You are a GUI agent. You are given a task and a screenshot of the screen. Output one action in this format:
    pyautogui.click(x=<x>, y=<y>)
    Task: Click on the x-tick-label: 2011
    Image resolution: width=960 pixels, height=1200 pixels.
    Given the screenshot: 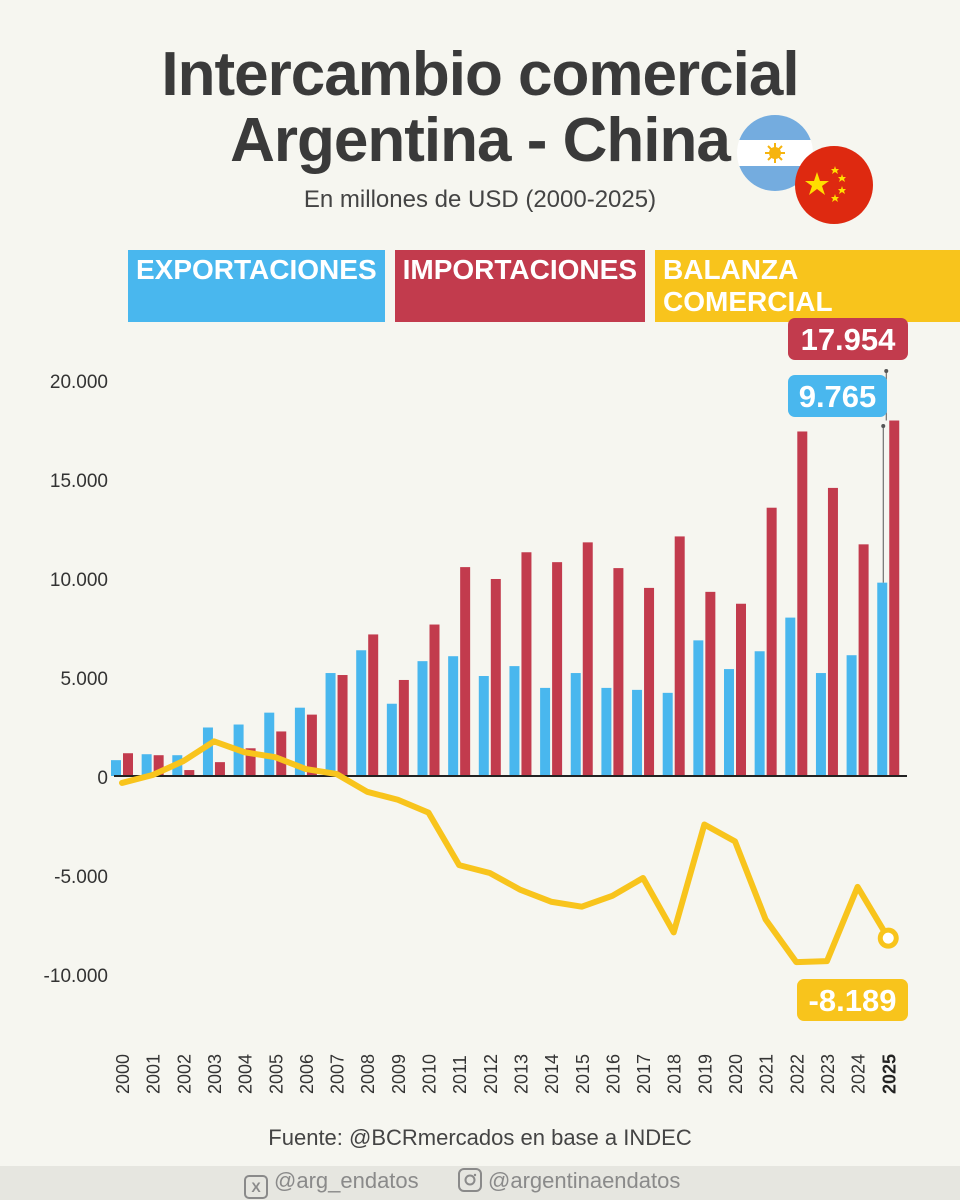 What is the action you would take?
    pyautogui.click(x=460, y=1074)
    